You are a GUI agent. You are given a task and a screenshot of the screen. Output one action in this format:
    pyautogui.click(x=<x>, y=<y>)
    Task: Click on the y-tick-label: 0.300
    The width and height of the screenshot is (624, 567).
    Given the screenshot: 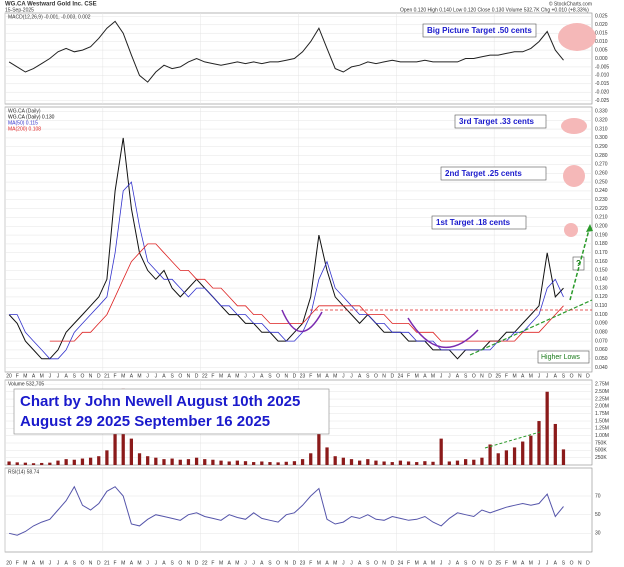 What is the action you would take?
    pyautogui.click(x=601, y=138)
    